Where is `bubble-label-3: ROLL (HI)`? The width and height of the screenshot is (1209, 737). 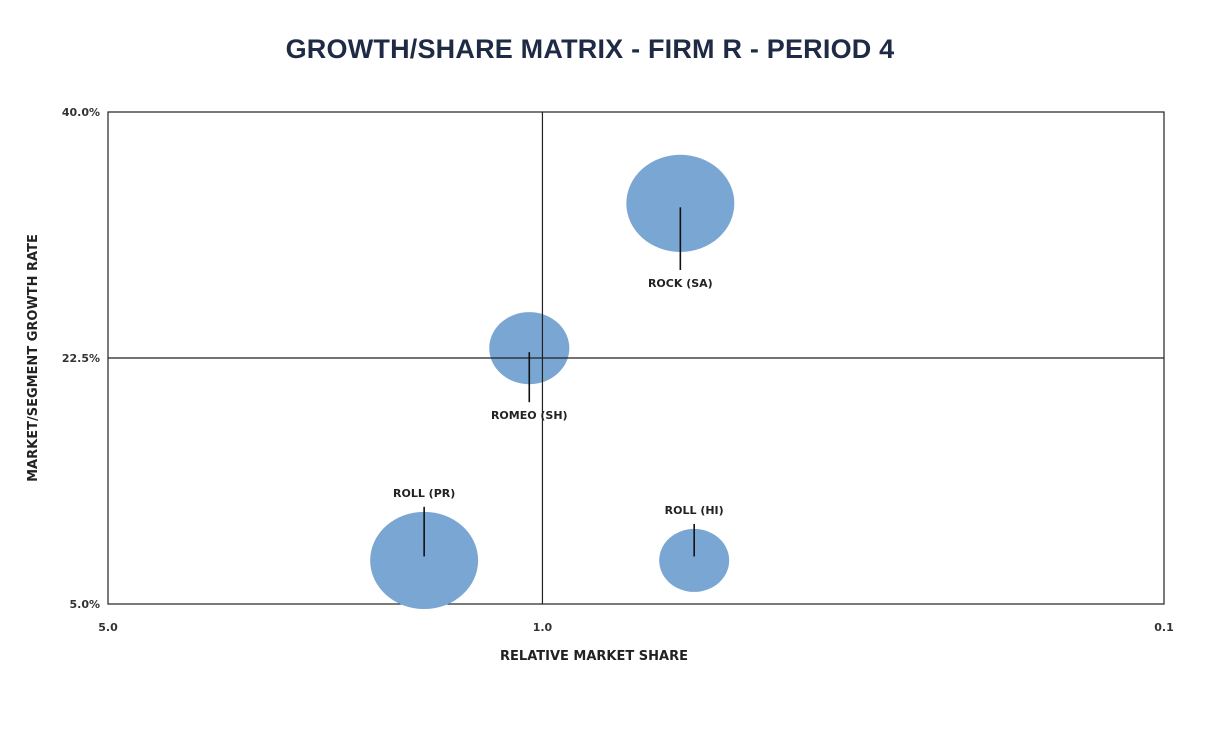 bubble-label-3: ROLL (HI) is located at coordinates (694, 510).